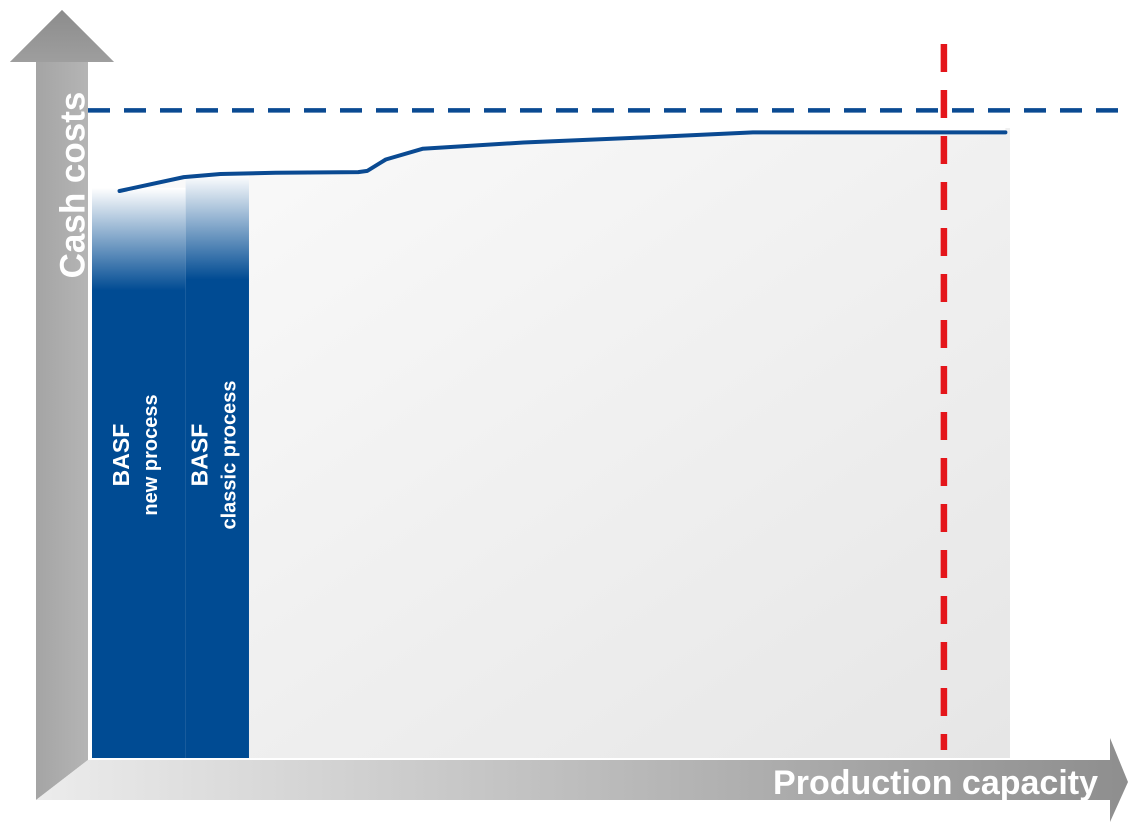 The width and height of the screenshot is (1128, 822). I want to click on y-axis-arrow-head, so click(62, 36).